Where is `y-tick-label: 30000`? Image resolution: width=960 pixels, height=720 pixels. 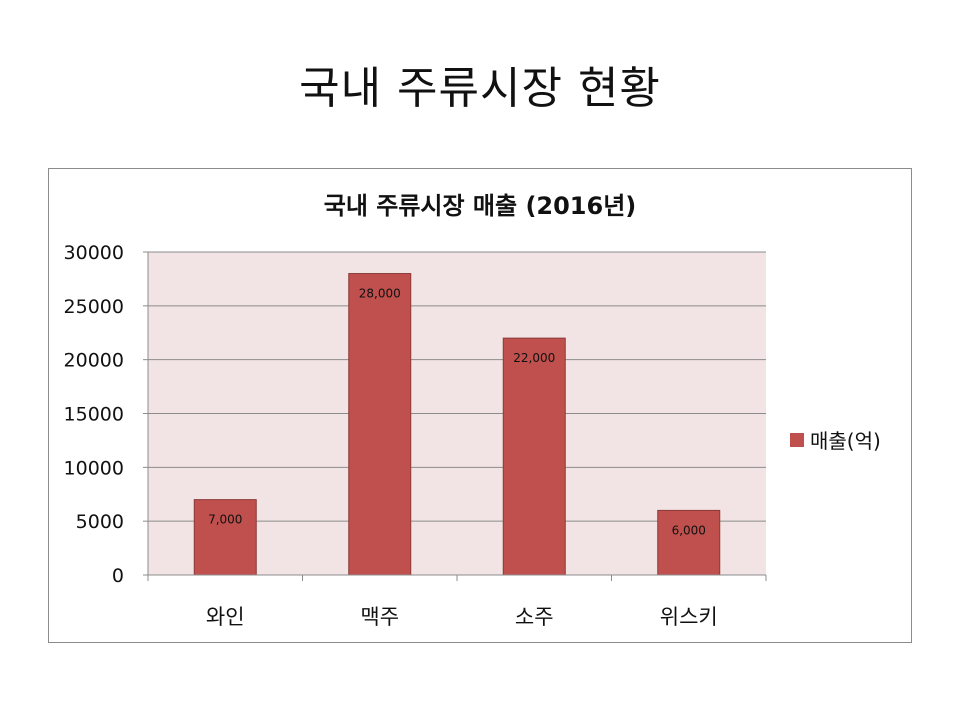
y-tick-label: 30000 is located at coordinates (94, 253).